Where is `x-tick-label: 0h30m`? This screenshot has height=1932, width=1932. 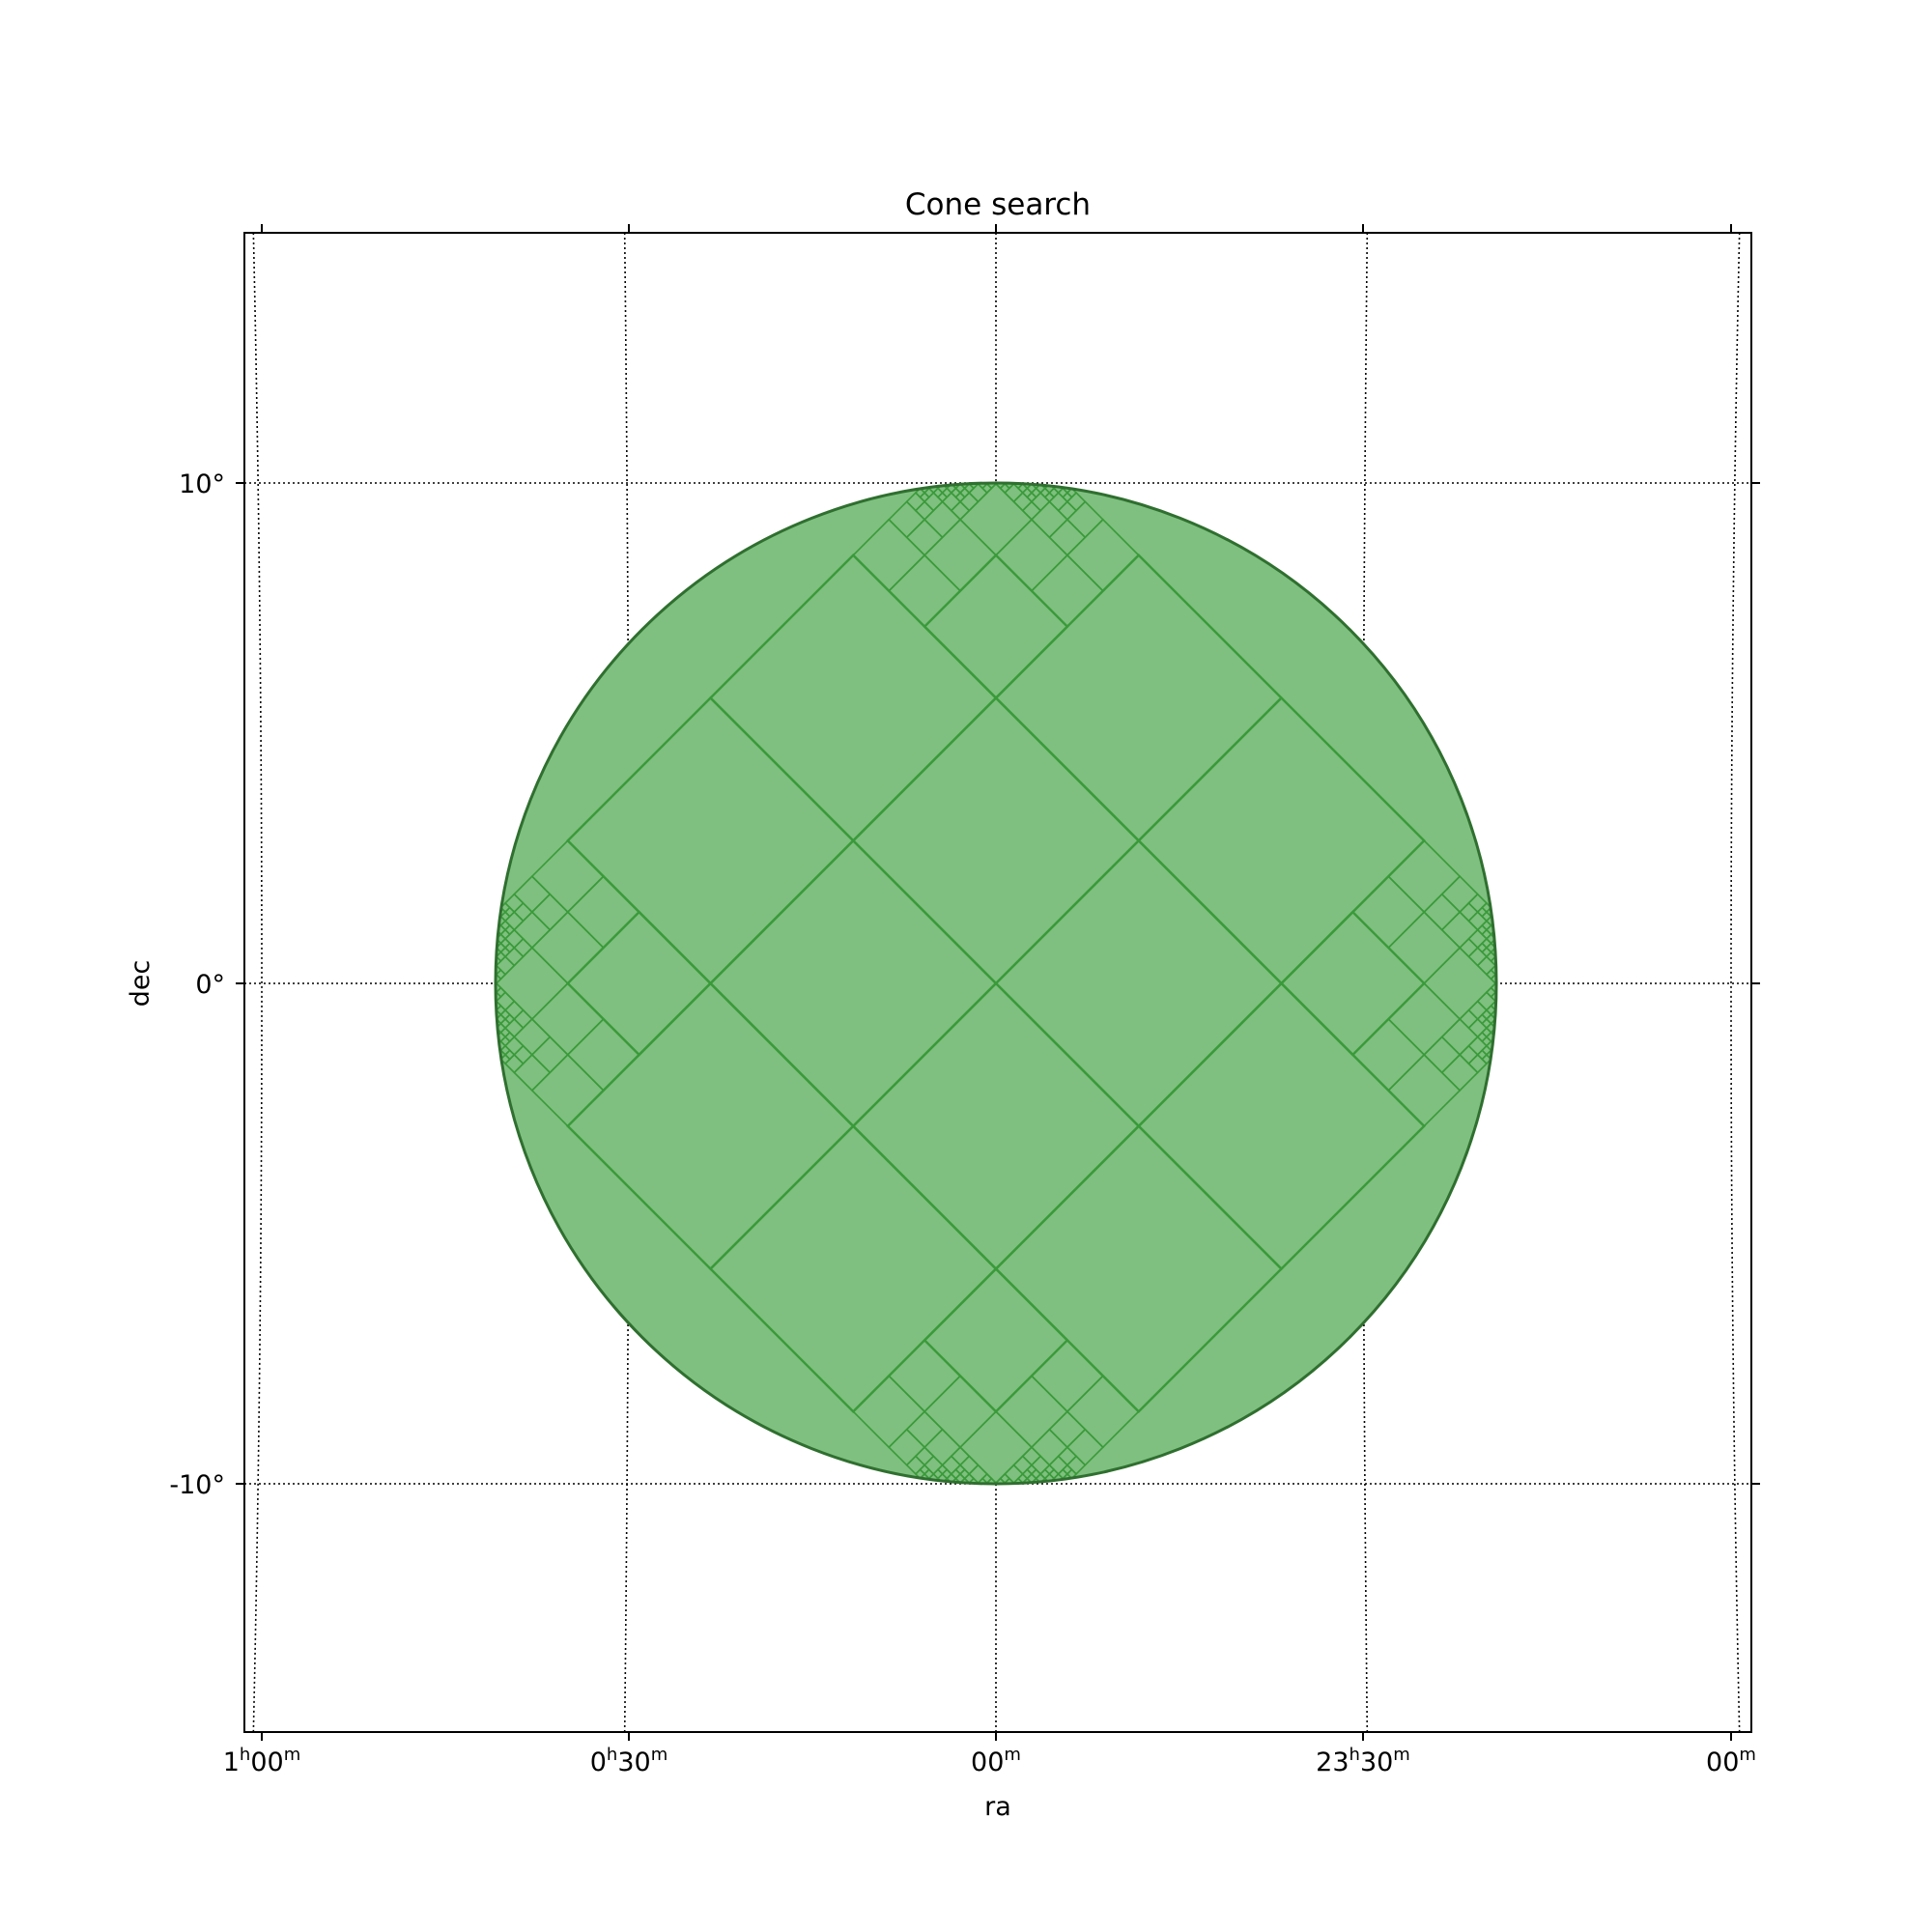 x-tick-label: 0h30m is located at coordinates (629, 1761).